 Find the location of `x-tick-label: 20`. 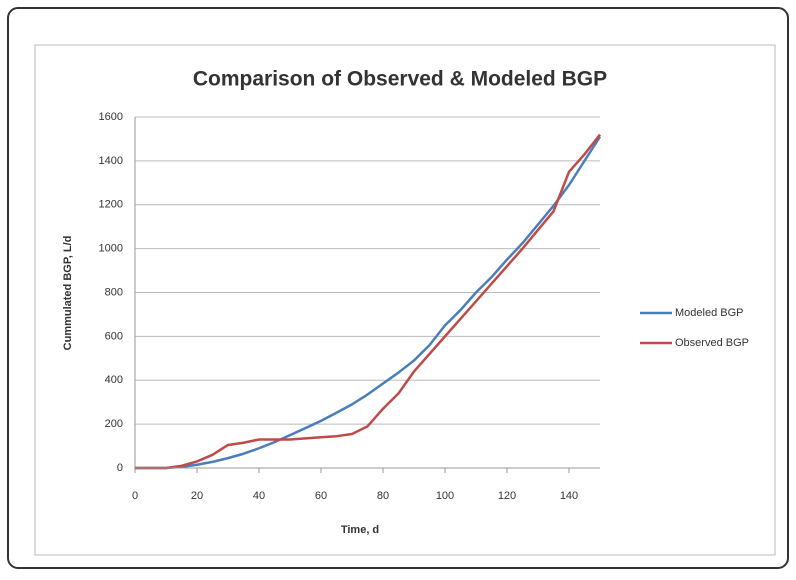

x-tick-label: 20 is located at coordinates (197, 496).